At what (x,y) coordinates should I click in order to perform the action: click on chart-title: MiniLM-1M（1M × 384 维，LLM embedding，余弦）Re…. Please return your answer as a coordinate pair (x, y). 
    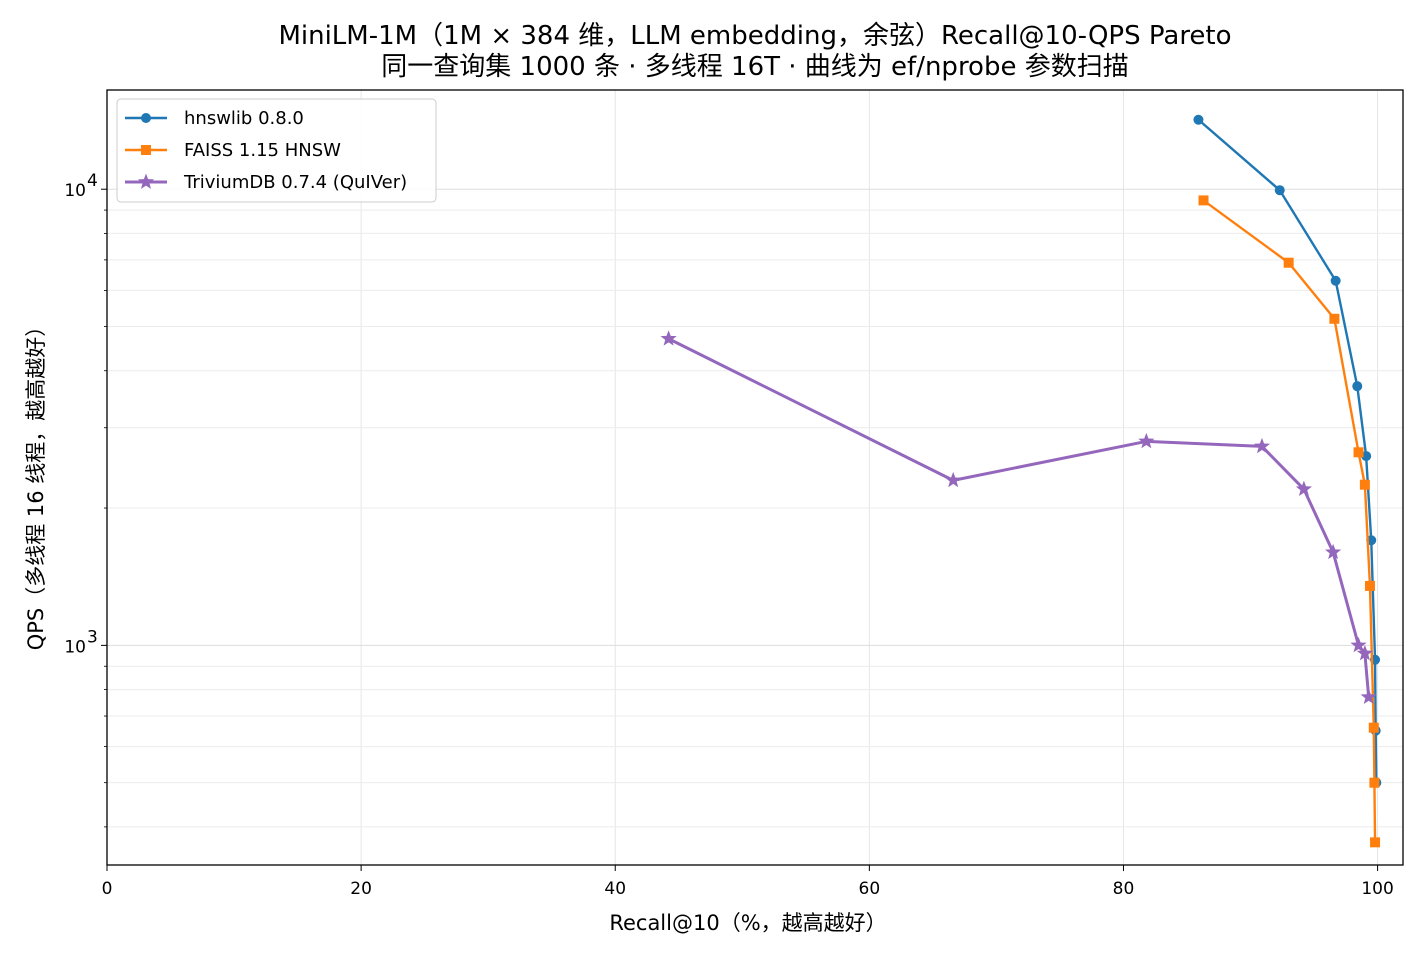
    Looking at the image, I should click on (754, 36).